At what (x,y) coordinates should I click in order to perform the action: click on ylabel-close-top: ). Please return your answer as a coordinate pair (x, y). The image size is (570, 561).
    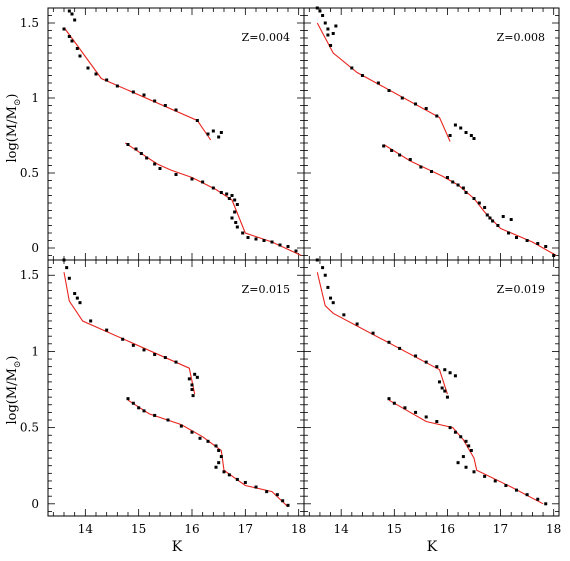
    Looking at the image, I should click on (12, 95).